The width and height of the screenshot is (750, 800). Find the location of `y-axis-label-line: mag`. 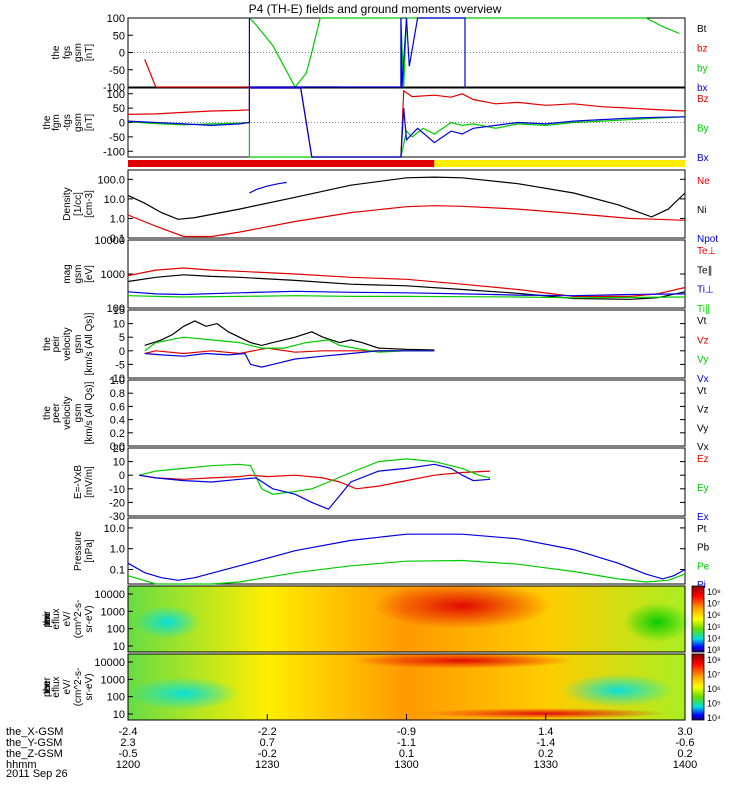

y-axis-label-line: mag is located at coordinates (67, 273).